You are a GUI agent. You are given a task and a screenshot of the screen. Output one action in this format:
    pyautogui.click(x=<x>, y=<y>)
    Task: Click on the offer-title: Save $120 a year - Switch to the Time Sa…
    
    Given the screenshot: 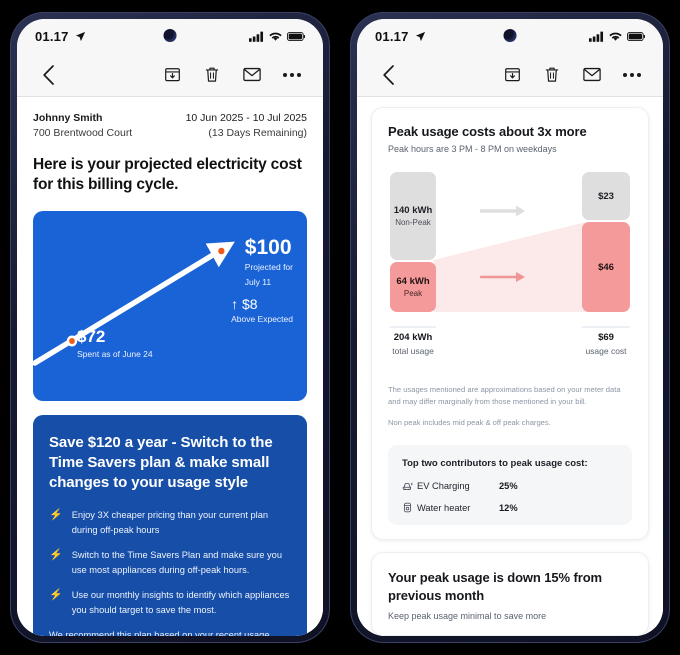 What is the action you would take?
    pyautogui.click(x=161, y=462)
    